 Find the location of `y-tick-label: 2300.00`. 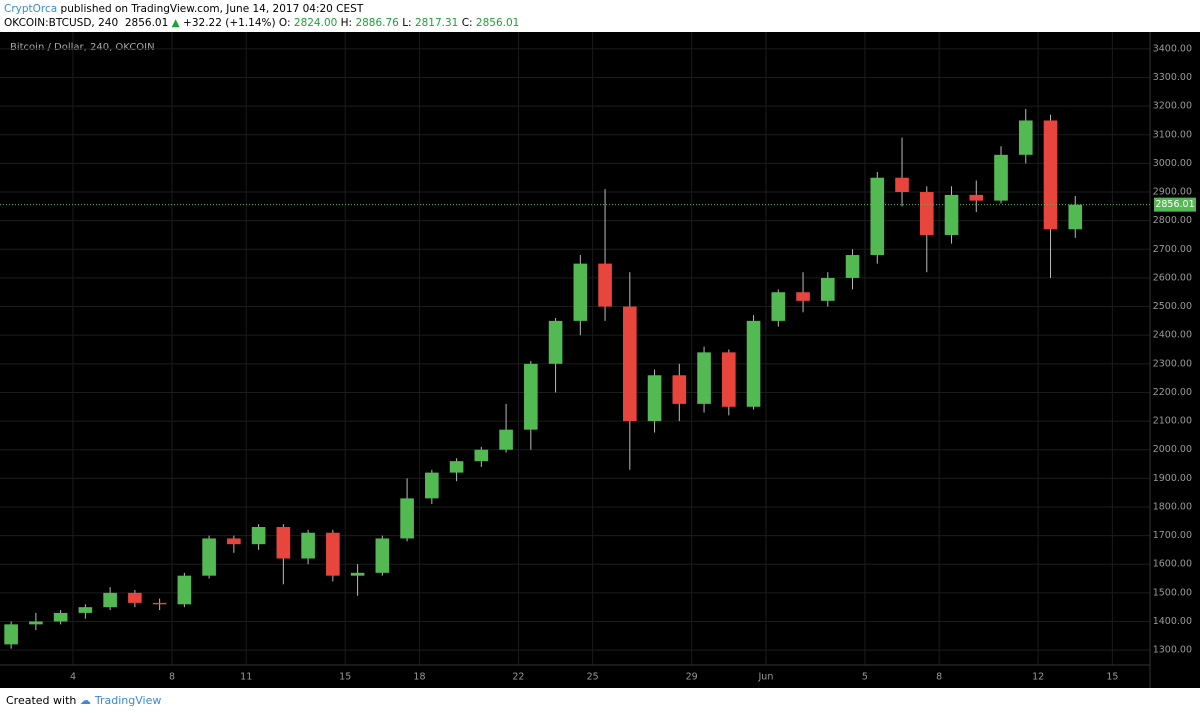

y-tick-label: 2300.00 is located at coordinates (1172, 363).